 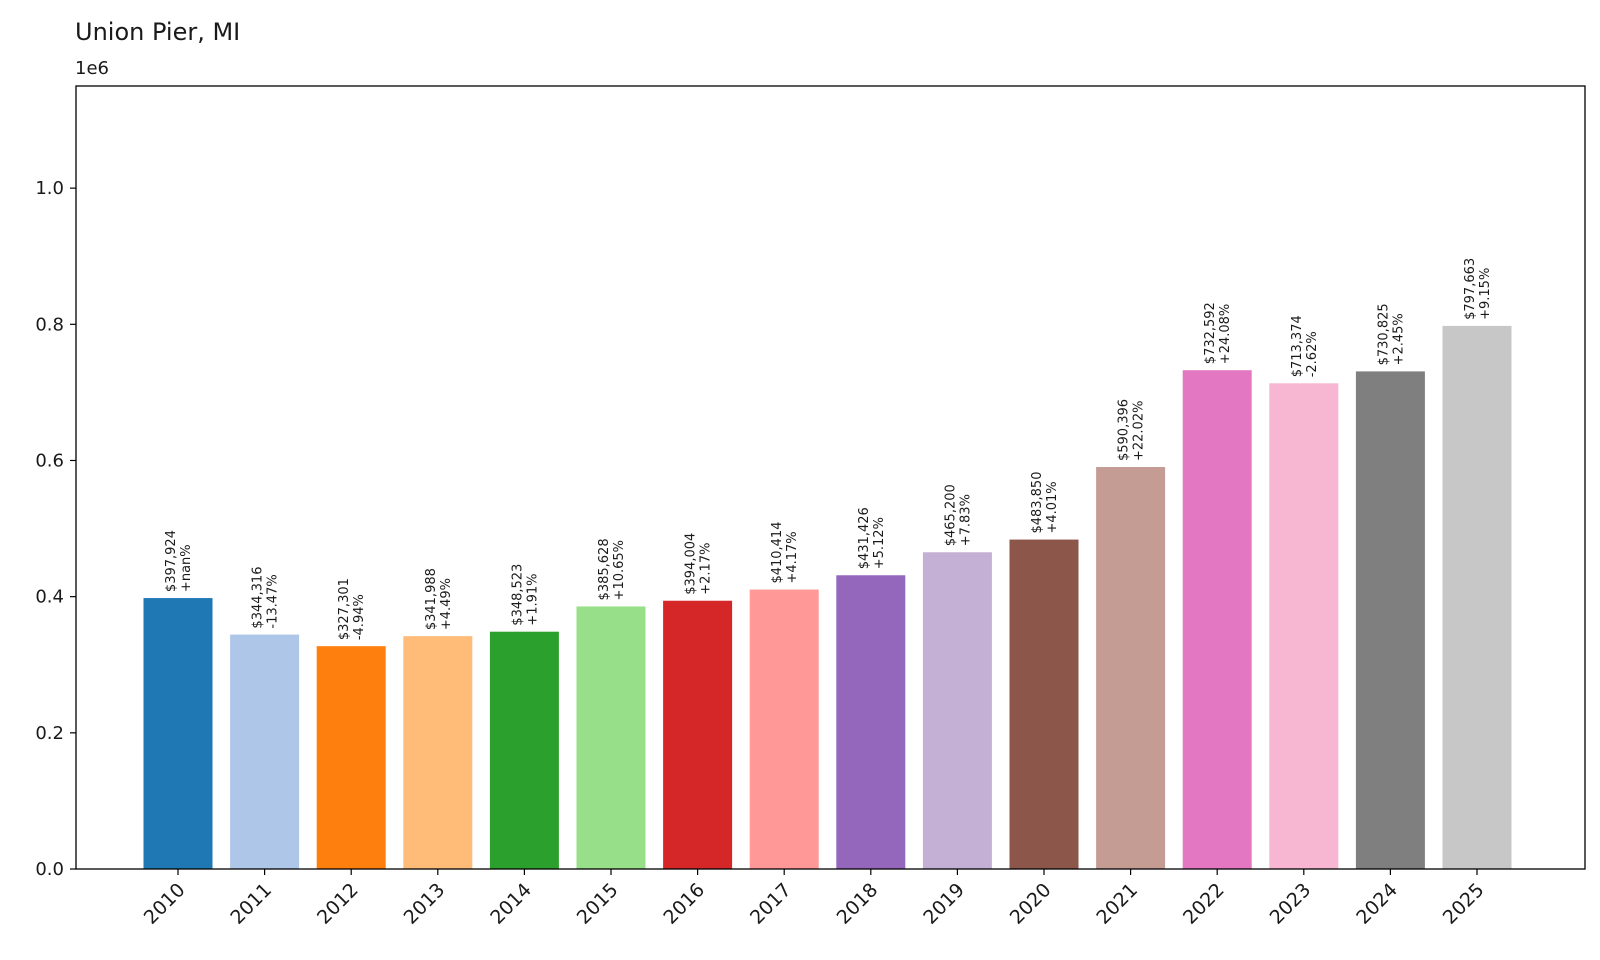 I want to click on x-tick-label: 2015, so click(x=598, y=904).